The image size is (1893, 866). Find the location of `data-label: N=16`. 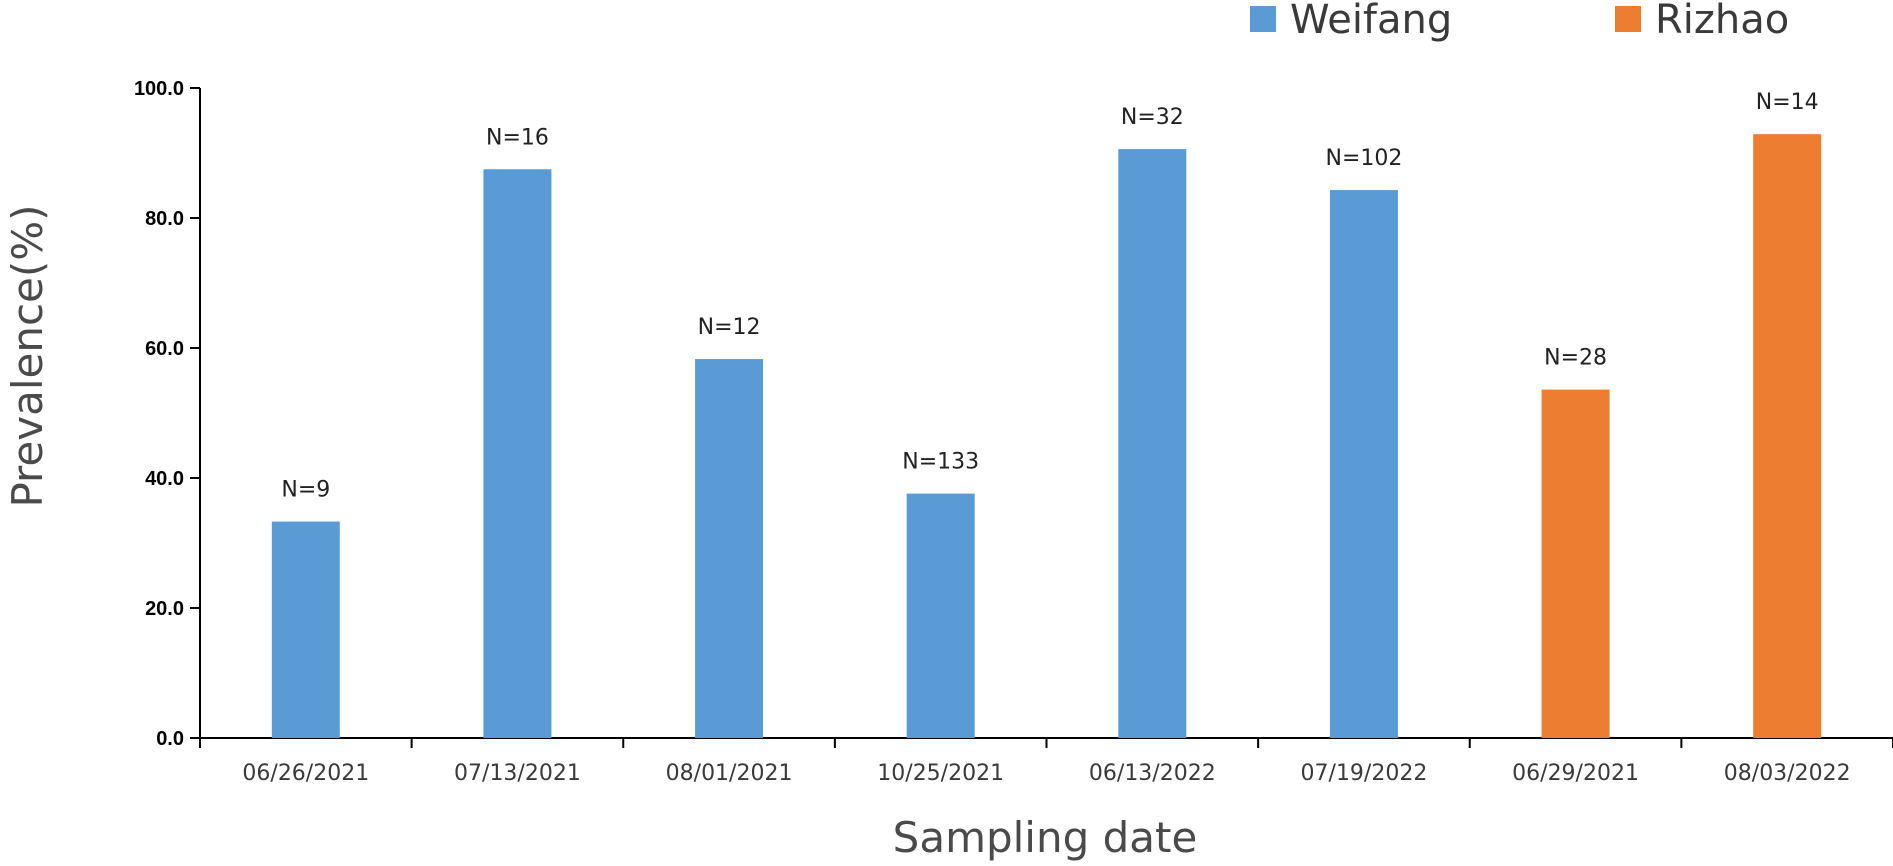

data-label: N=16 is located at coordinates (517, 137).